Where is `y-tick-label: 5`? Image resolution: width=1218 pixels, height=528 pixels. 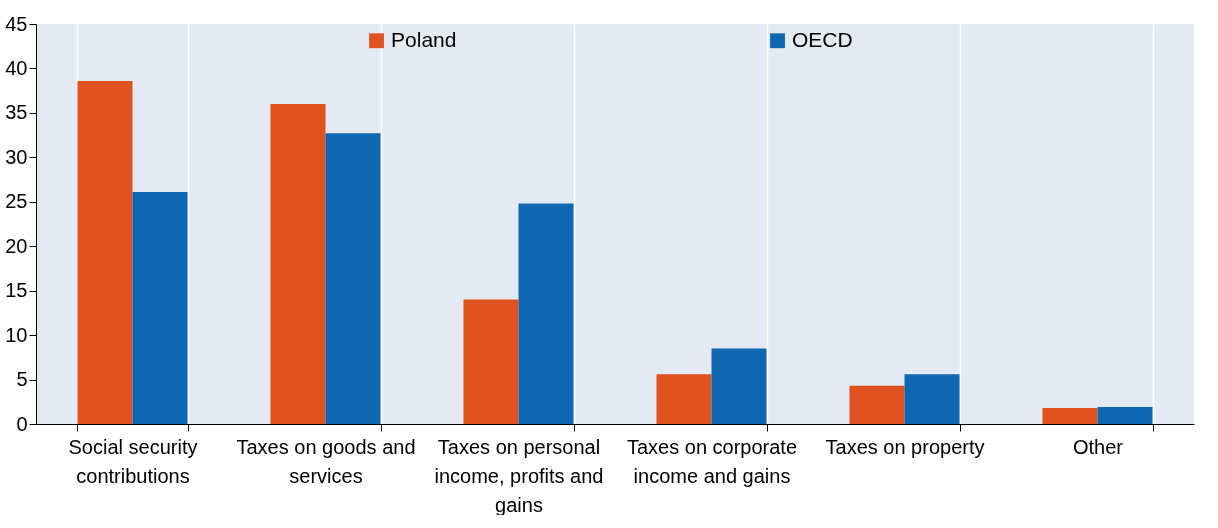
y-tick-label: 5 is located at coordinates (22, 379).